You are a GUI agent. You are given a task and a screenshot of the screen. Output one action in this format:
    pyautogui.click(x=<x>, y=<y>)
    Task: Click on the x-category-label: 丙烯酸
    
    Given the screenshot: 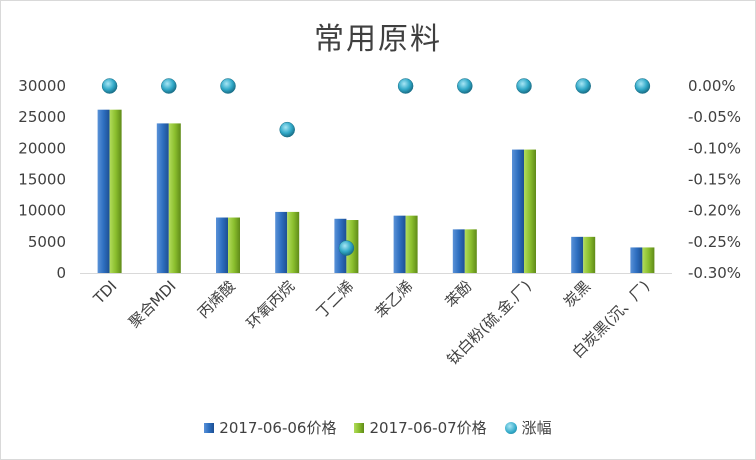 What is the action you would take?
    pyautogui.click(x=216, y=299)
    